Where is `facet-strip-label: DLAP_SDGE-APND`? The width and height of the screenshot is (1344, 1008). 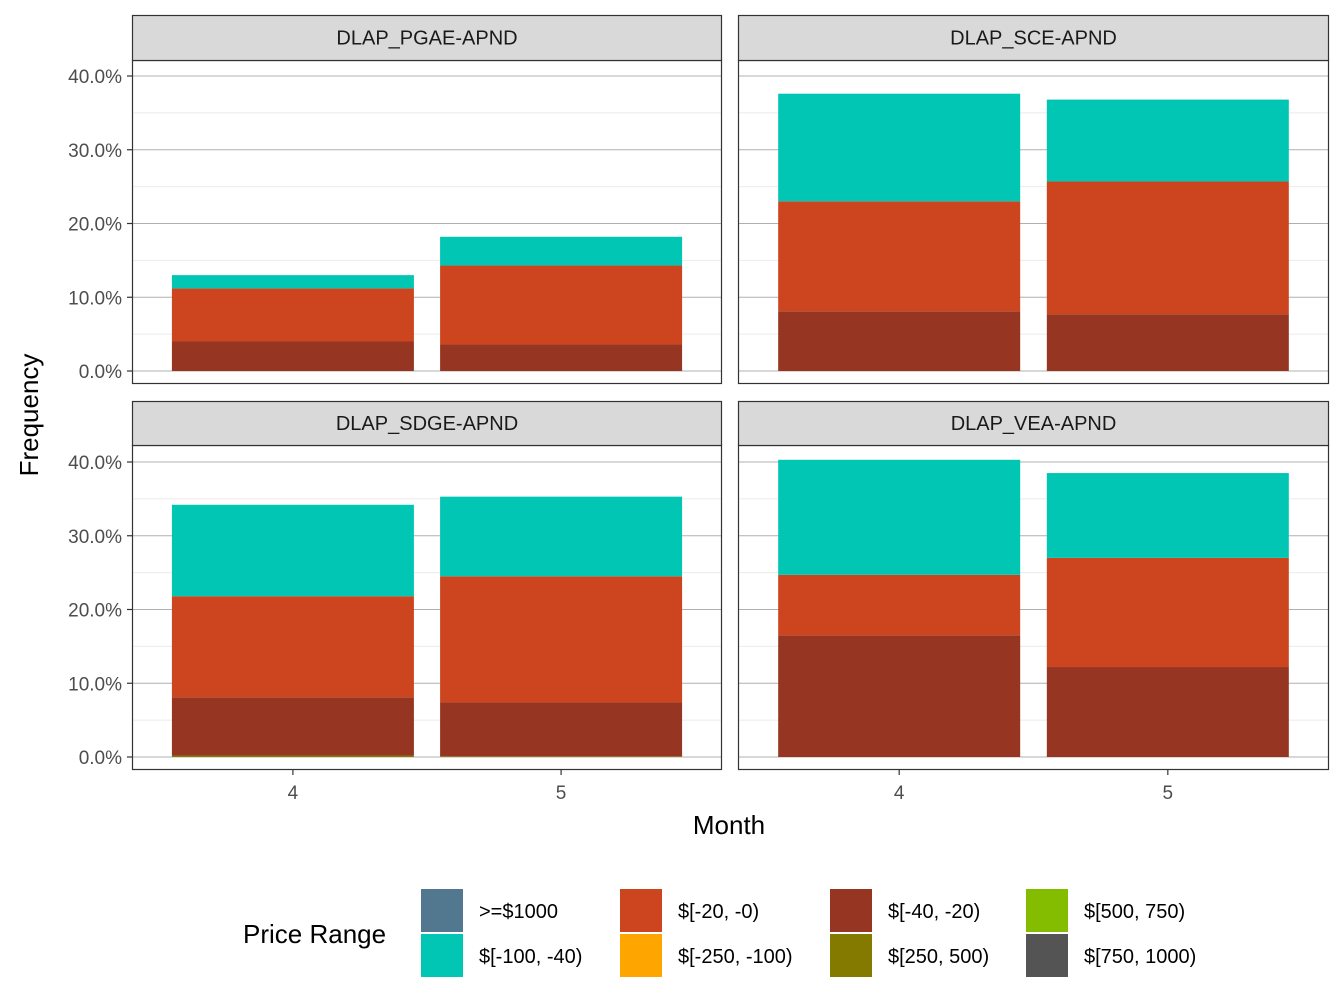 facet-strip-label: DLAP_SDGE-APND is located at coordinates (427, 424).